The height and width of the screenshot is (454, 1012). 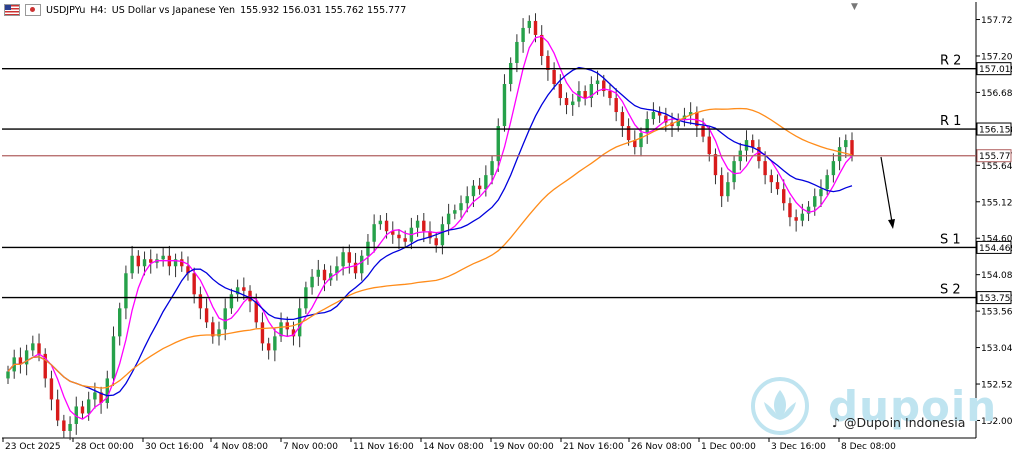 I want to click on y-tick-label: 155.640, so click(x=996, y=167).